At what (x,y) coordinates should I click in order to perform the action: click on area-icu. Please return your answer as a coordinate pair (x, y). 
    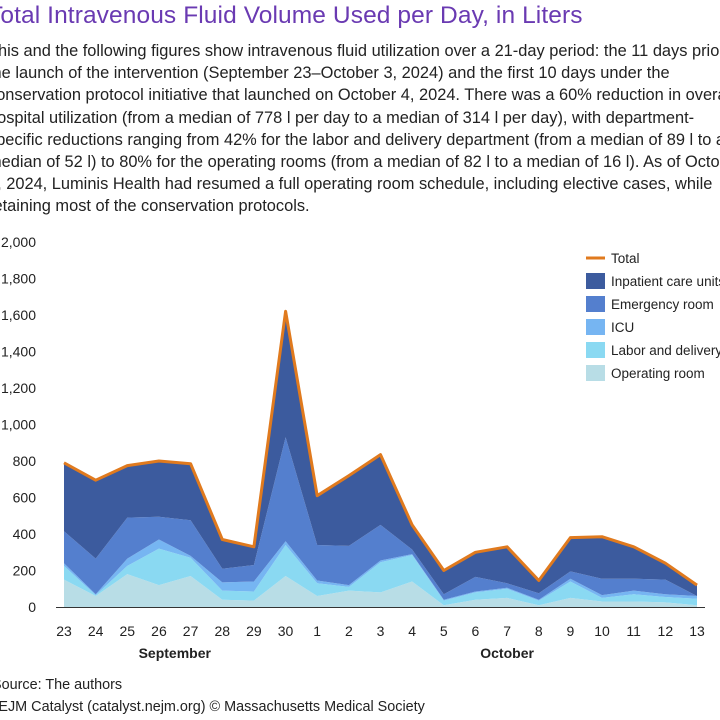
    Looking at the image, I should click on (380, 570).